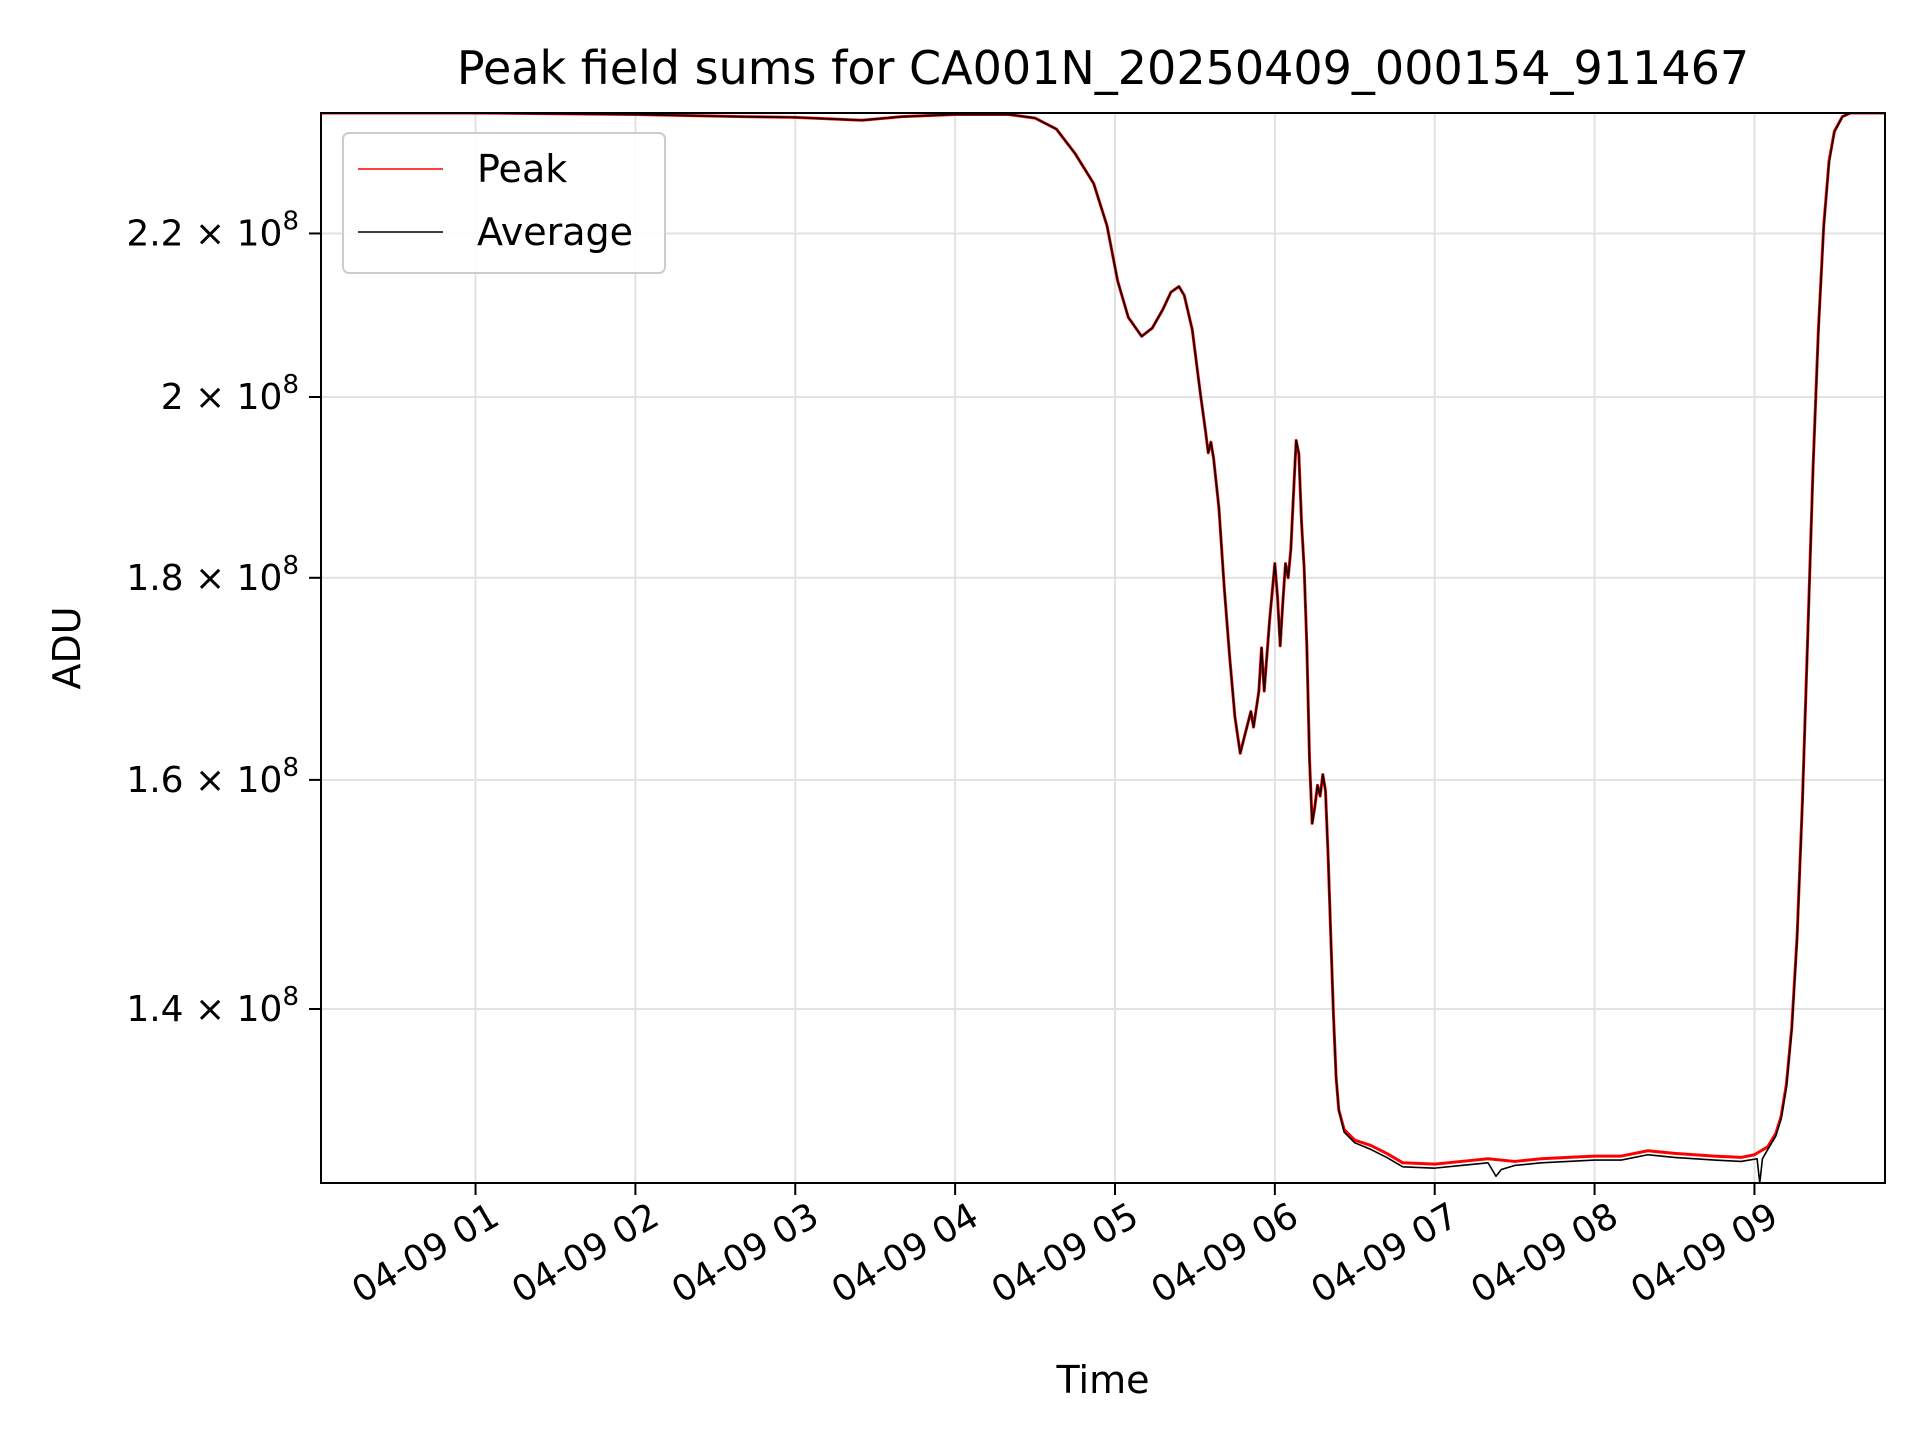 The image size is (1920, 1440). Describe the element at coordinates (212, 777) in the screenshot. I see `y-tick-label: 1.6 × 108` at that location.